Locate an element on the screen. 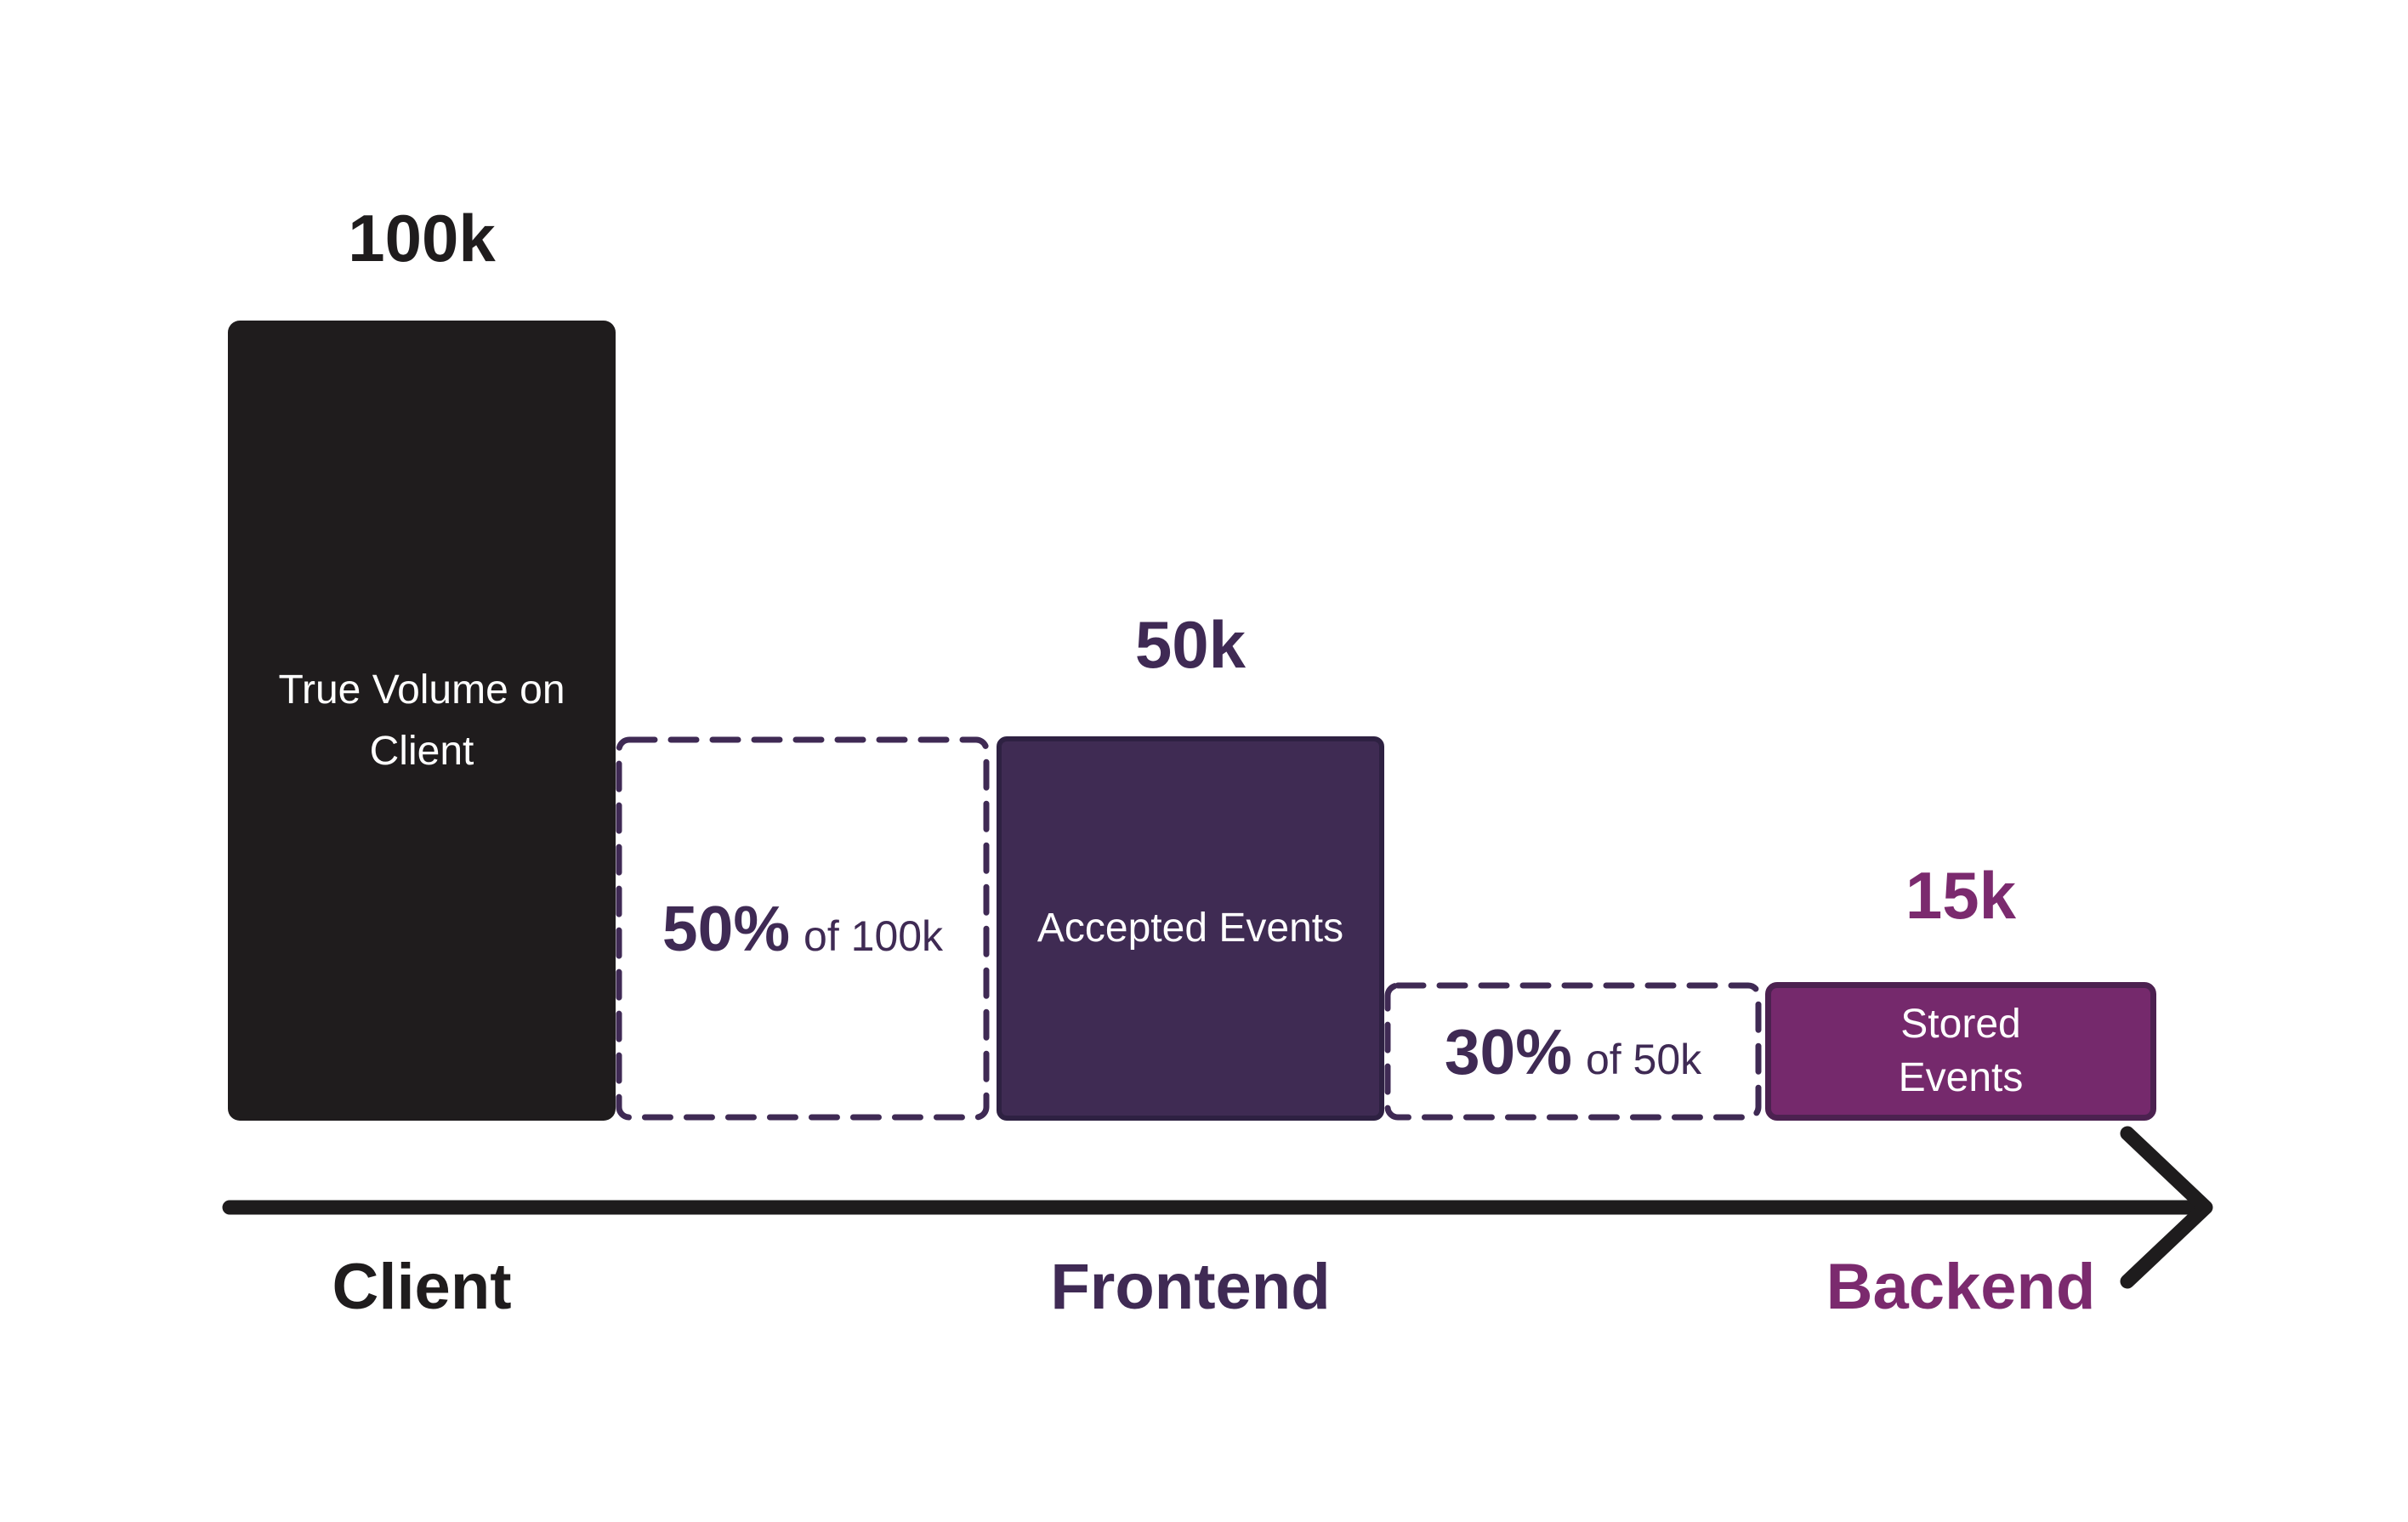 The height and width of the screenshot is (1522, 2408). drop-box-frontend-to-backend: 30% of 50k is located at coordinates (1573, 1051).